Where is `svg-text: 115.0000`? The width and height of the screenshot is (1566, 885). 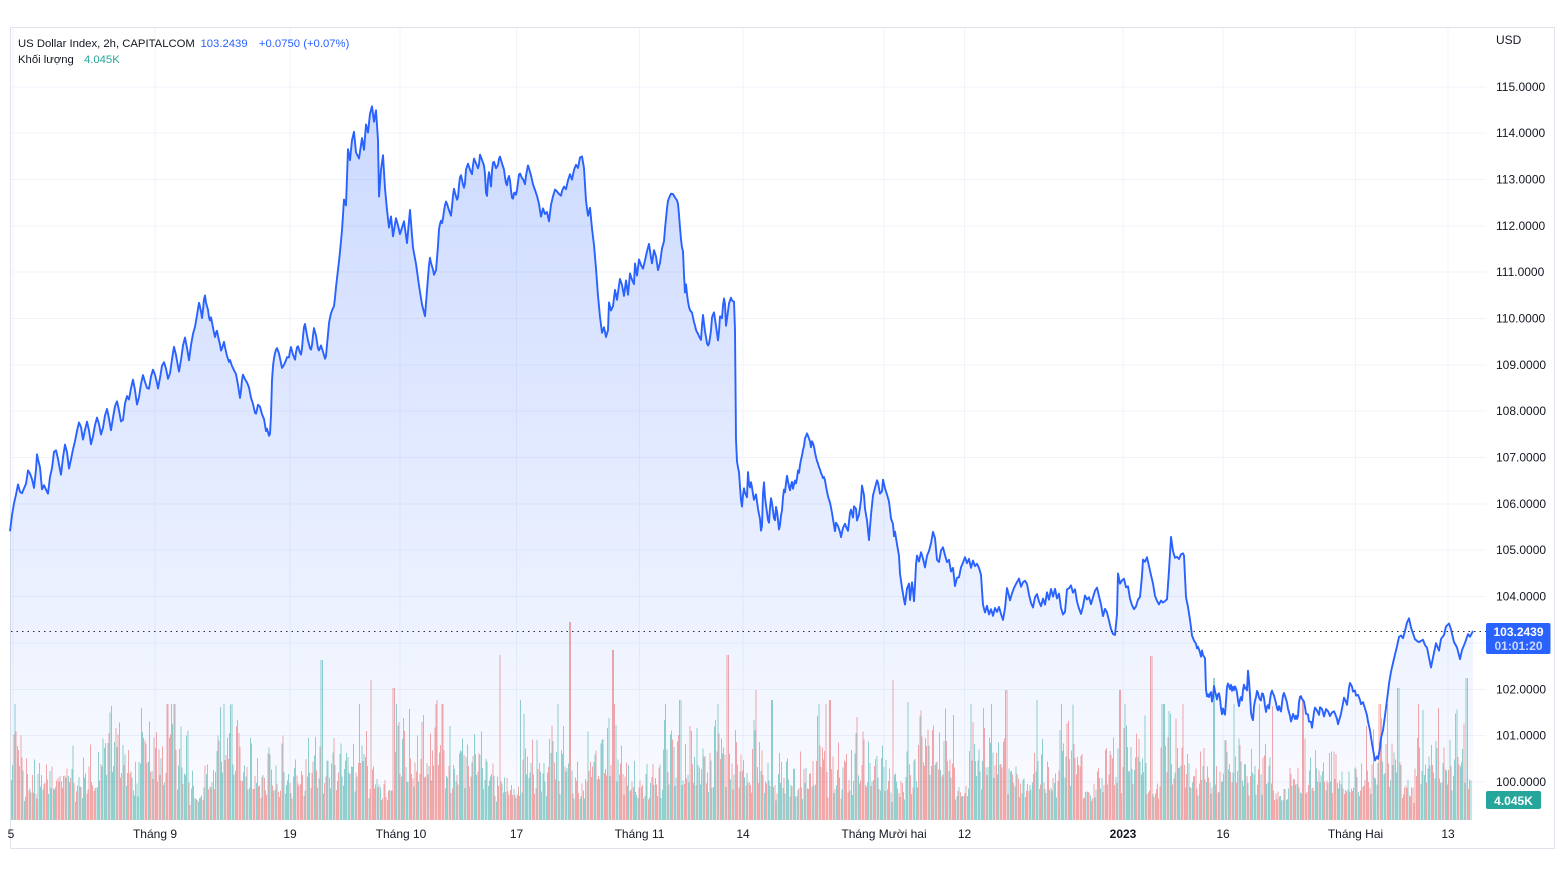 svg-text: 115.0000 is located at coordinates (1520, 87).